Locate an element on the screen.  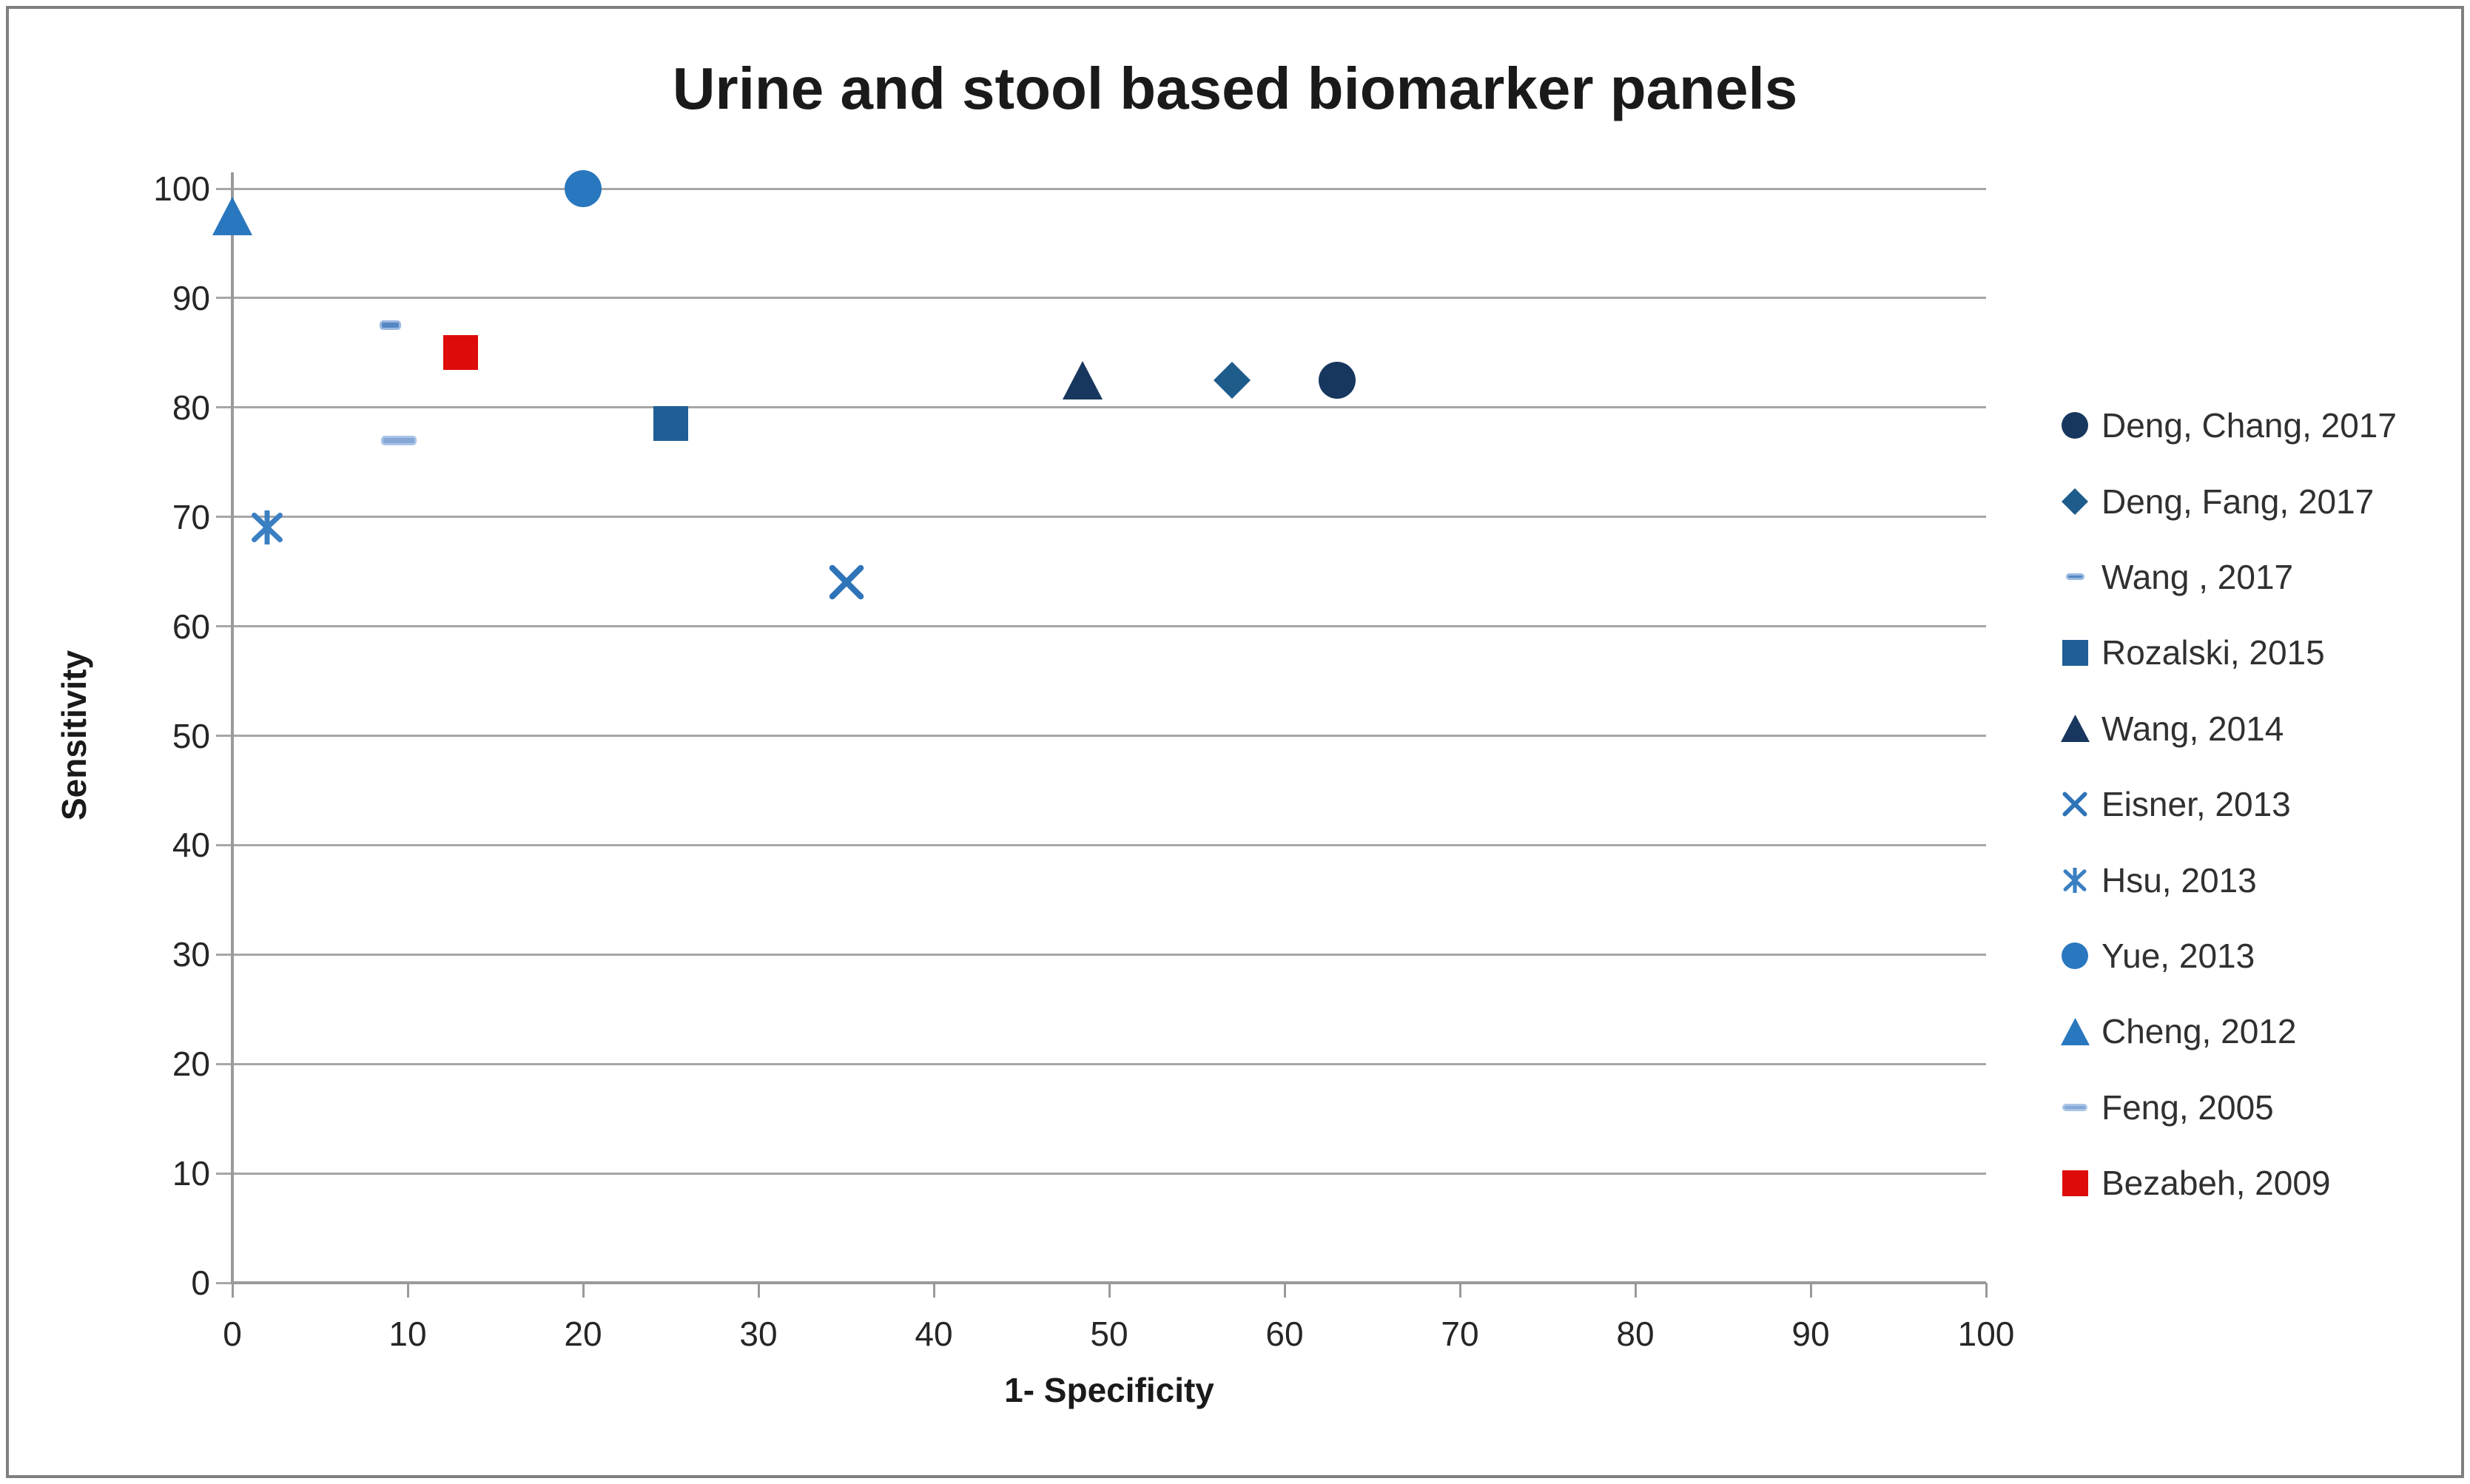
y-tick-label: 80 is located at coordinates (191, 407).